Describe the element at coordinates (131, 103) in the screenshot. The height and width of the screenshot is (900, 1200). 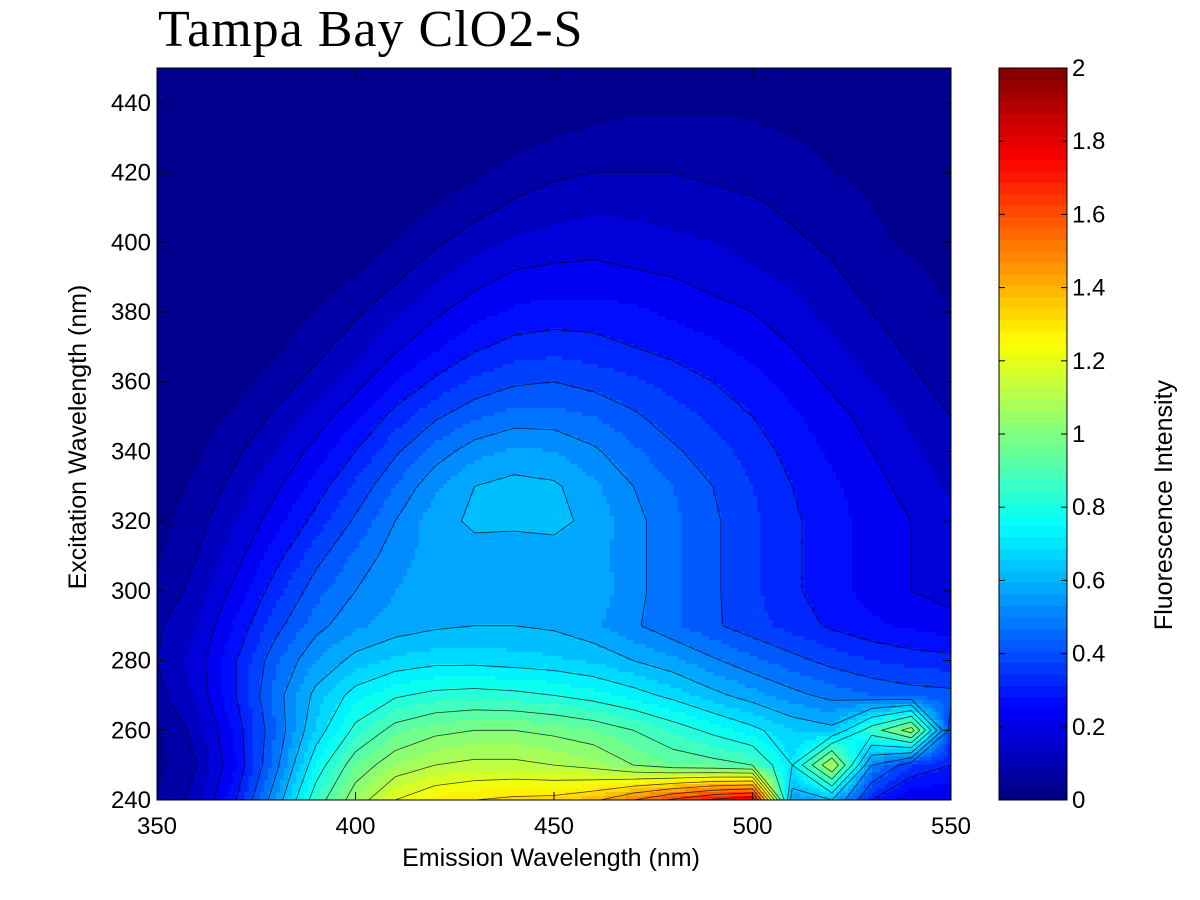
I see `y-tick-label: 440` at that location.